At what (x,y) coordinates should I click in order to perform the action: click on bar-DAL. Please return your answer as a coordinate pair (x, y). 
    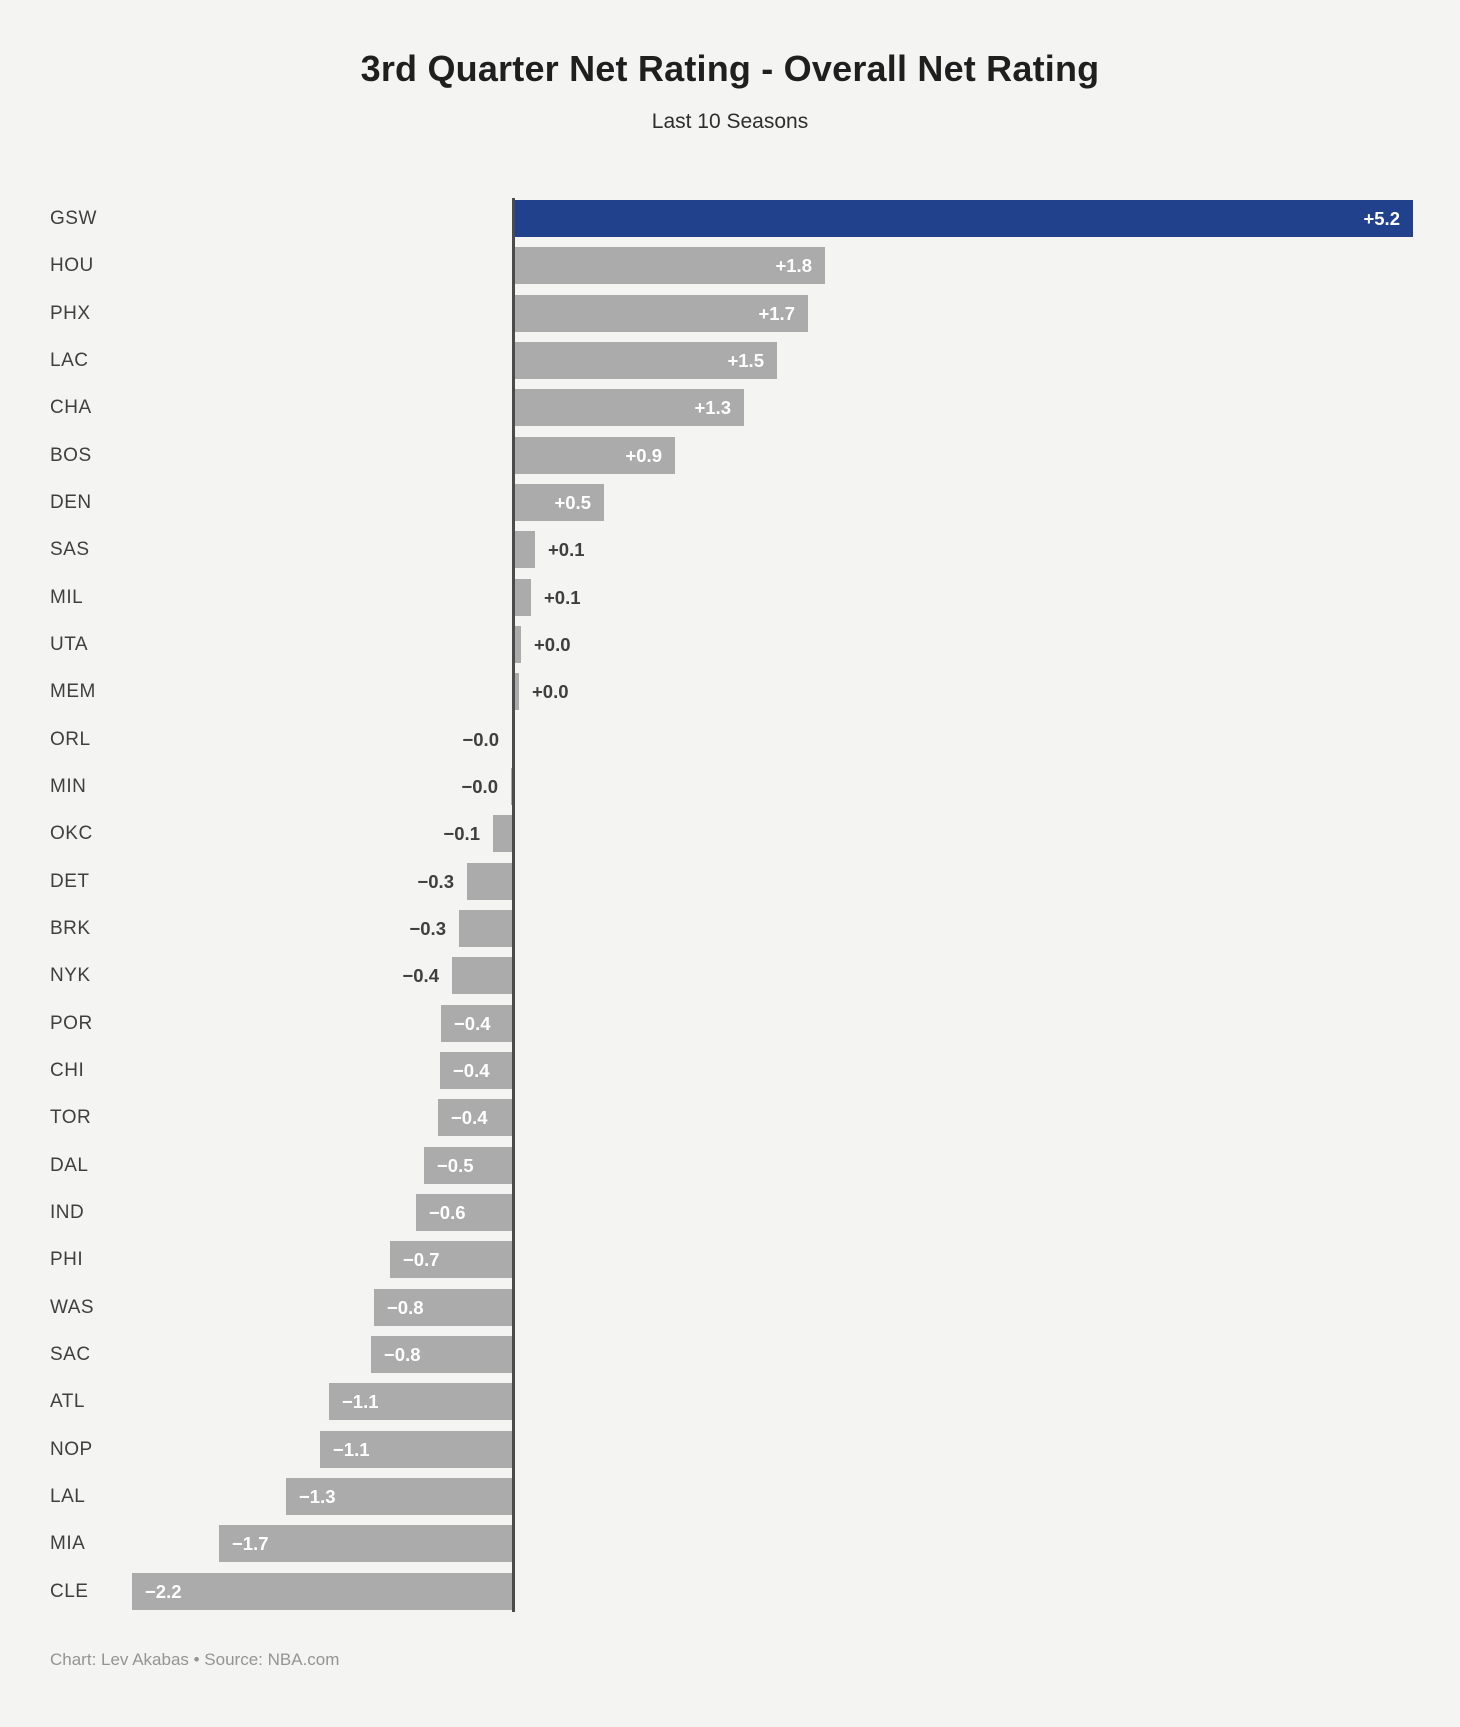
    Looking at the image, I should click on (469, 1165).